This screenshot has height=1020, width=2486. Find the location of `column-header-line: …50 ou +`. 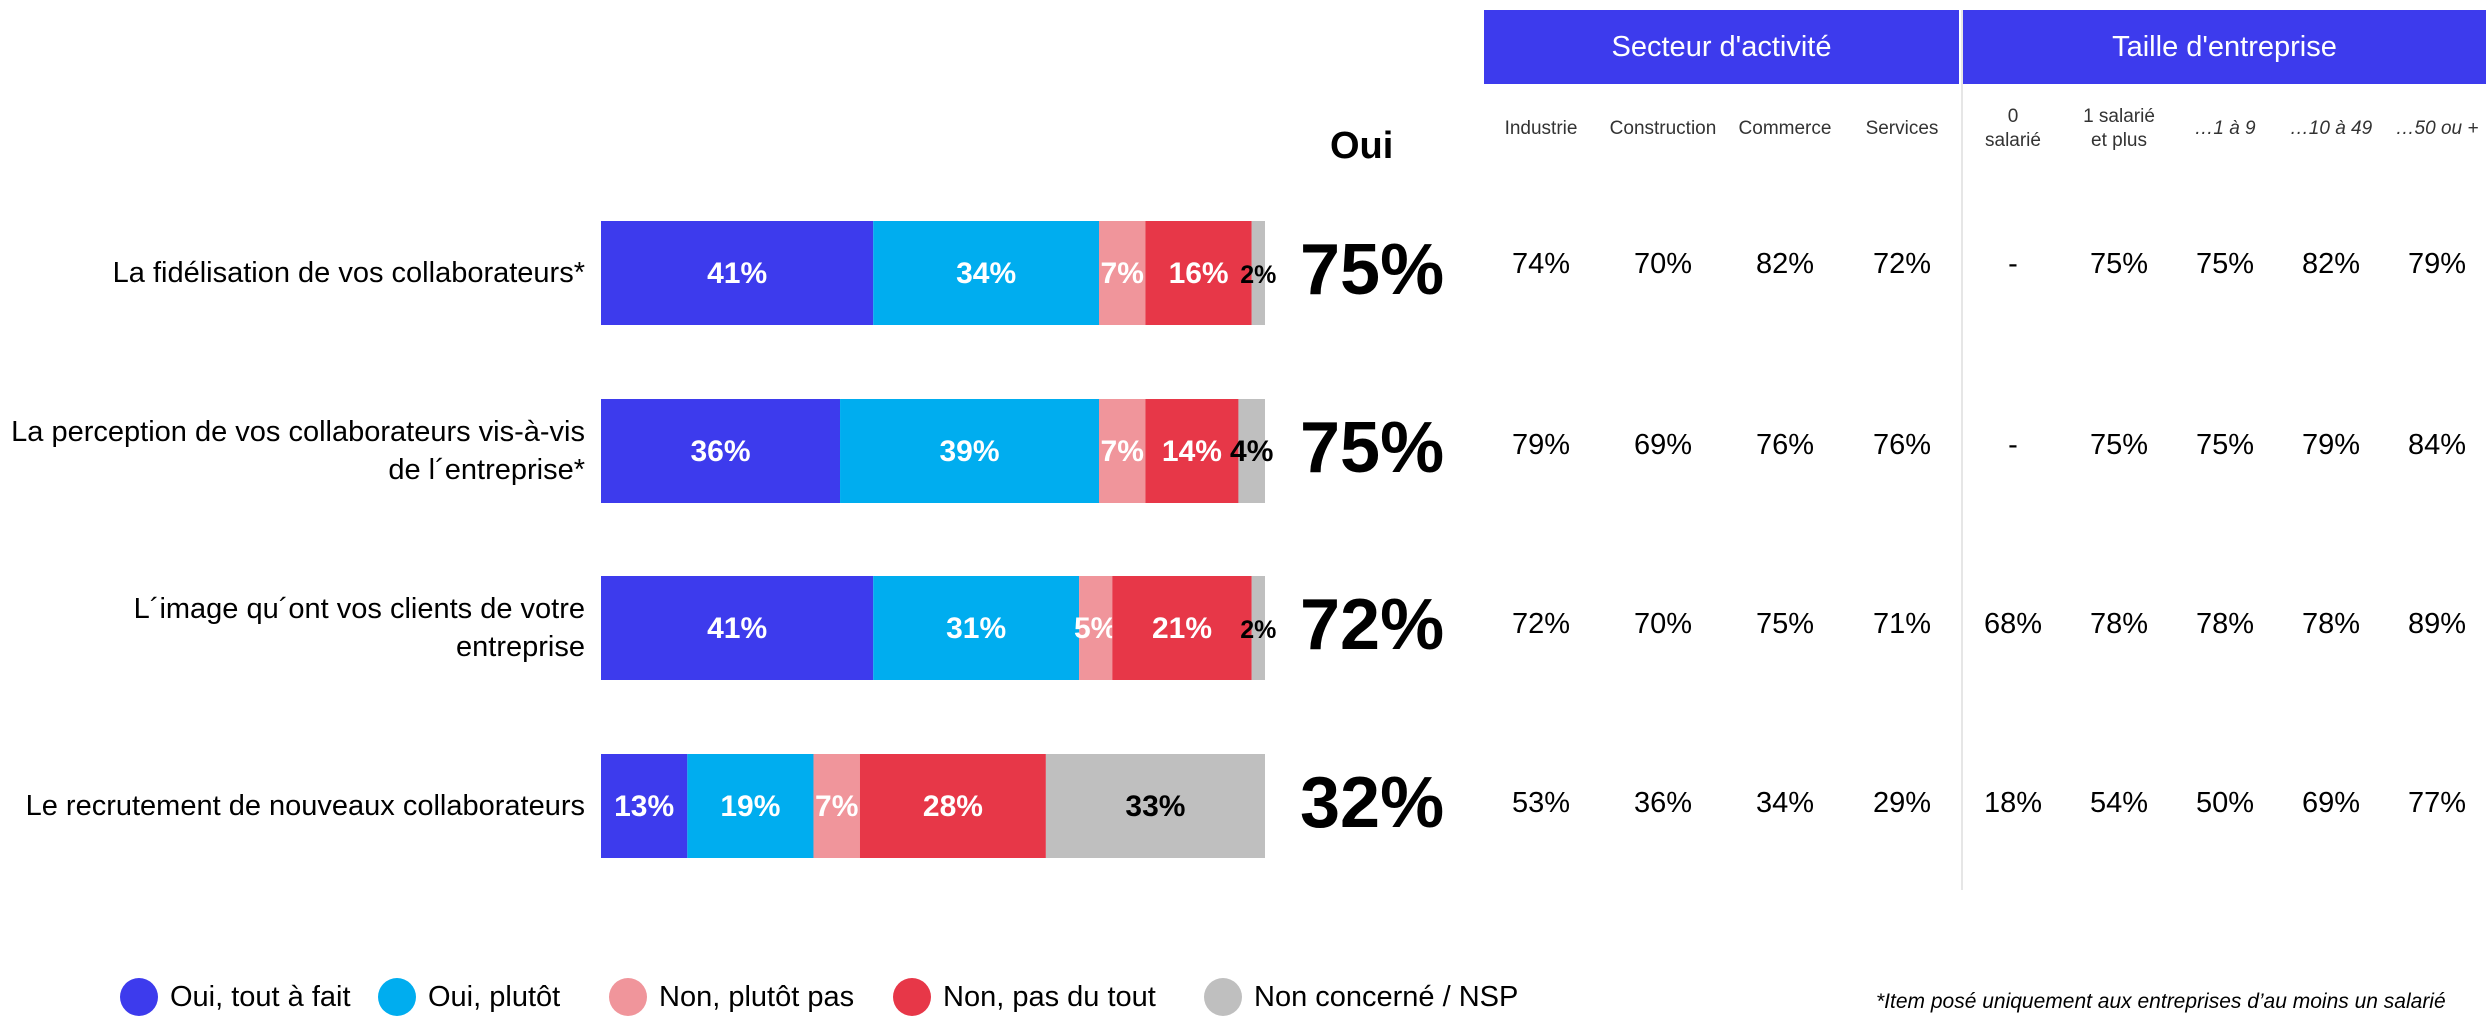

column-header-line: …50 ou + is located at coordinates (2437, 128).